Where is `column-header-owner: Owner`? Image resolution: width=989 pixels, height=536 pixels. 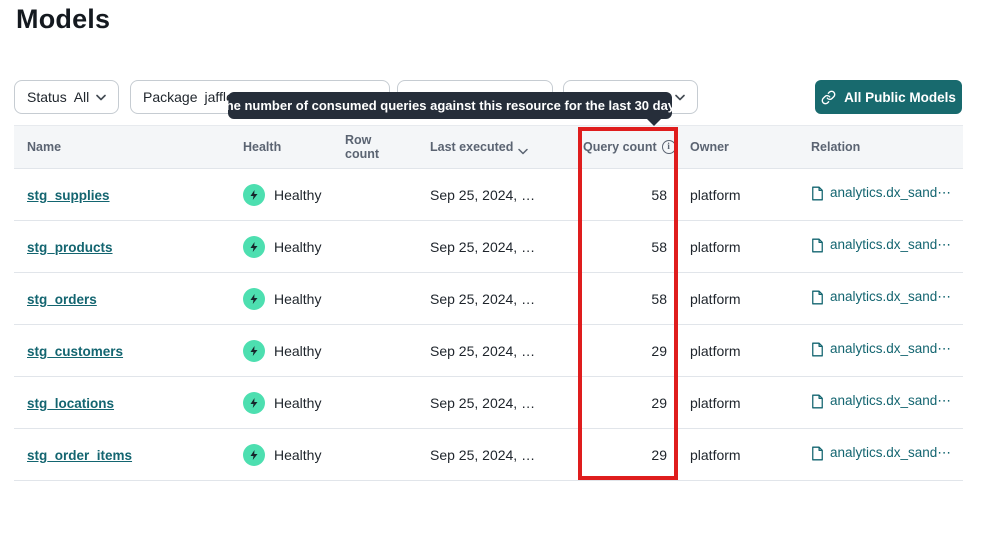
column-header-owner: Owner is located at coordinates (709, 147).